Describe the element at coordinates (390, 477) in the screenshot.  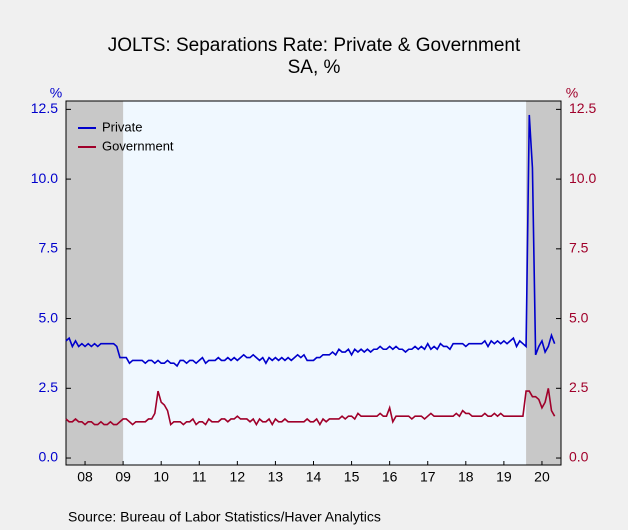
I see `x-tick-label: 16` at that location.